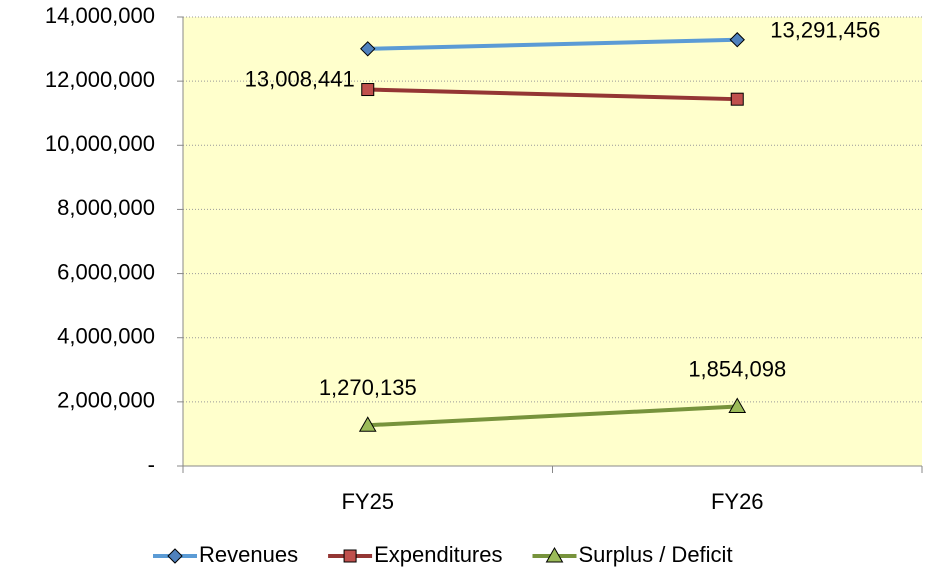 This screenshot has width=928, height=580. I want to click on y-tick-label: -, so click(151, 464).